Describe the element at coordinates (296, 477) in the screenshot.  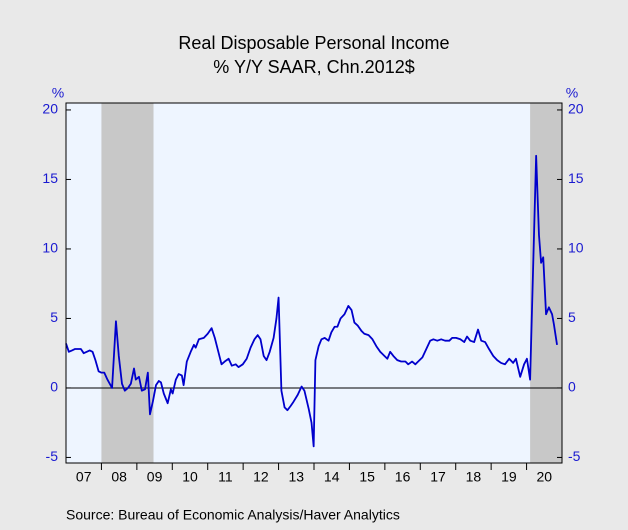
I see `x-tick-label: 13` at that location.